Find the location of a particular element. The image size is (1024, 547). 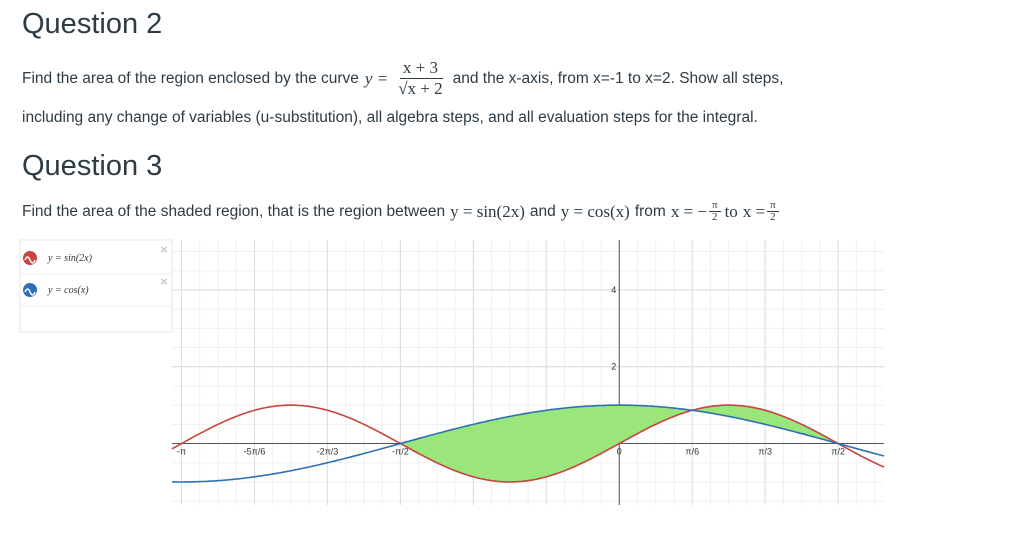

denominator: √x + 2 is located at coordinates (420, 88).